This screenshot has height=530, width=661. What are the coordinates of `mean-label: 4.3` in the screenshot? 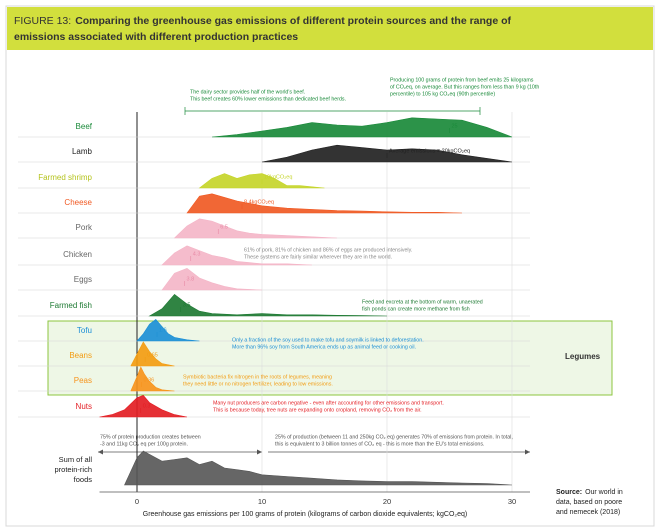 It's located at (197, 254).